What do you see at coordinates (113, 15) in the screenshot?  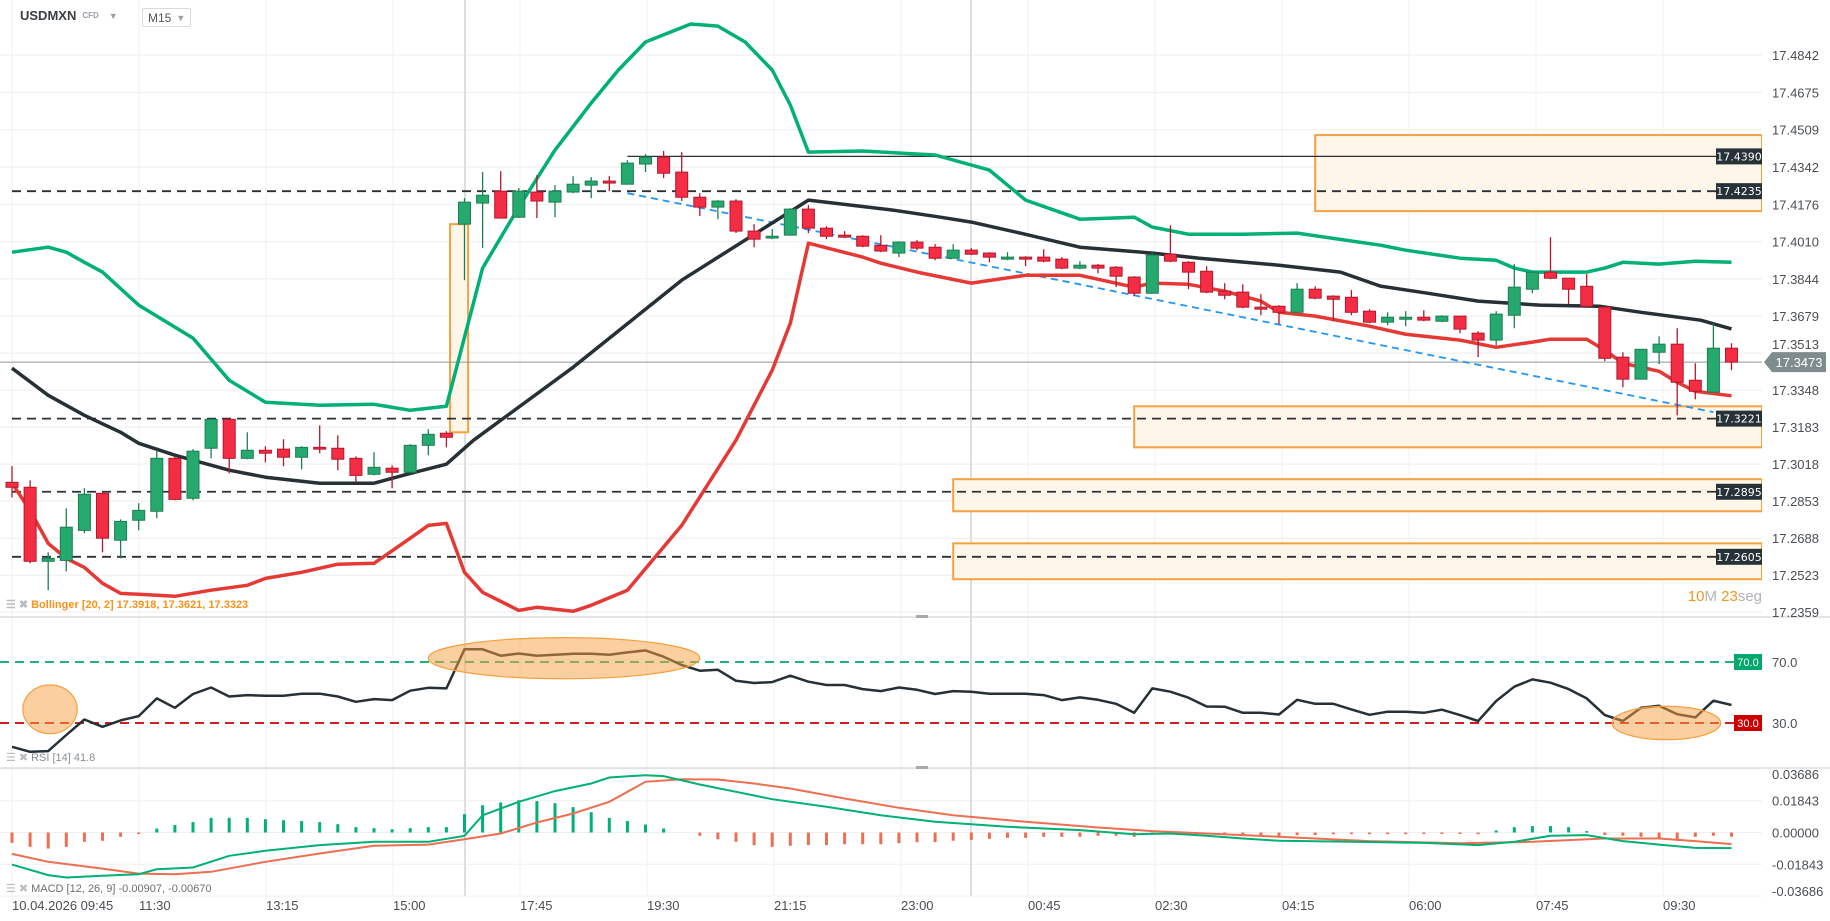 I see `chevron-down-icon: ▼` at bounding box center [113, 15].